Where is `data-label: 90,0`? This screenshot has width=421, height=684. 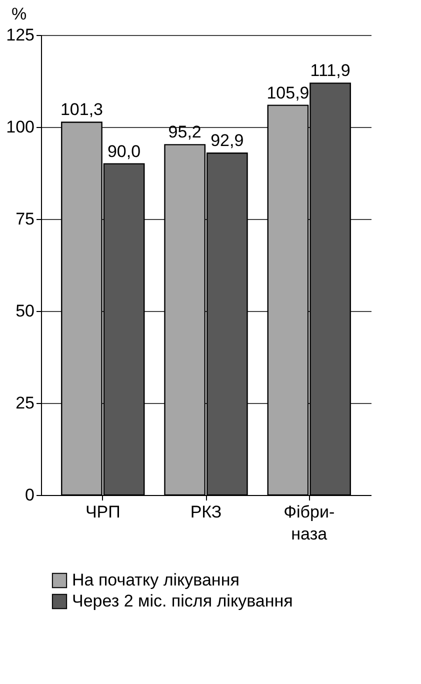 data-label: 90,0 is located at coordinates (124, 151).